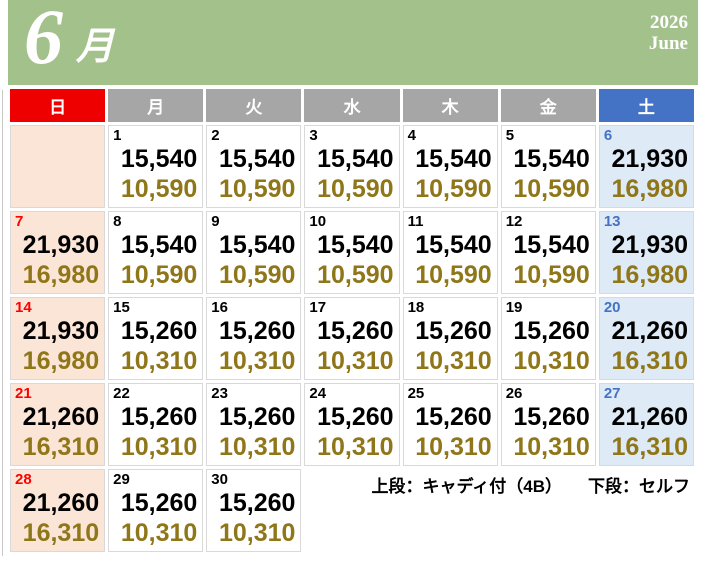 Image resolution: width=702 pixels, height=567 pixels. What do you see at coordinates (121, 479) in the screenshot?
I see `date-number: 29` at bounding box center [121, 479].